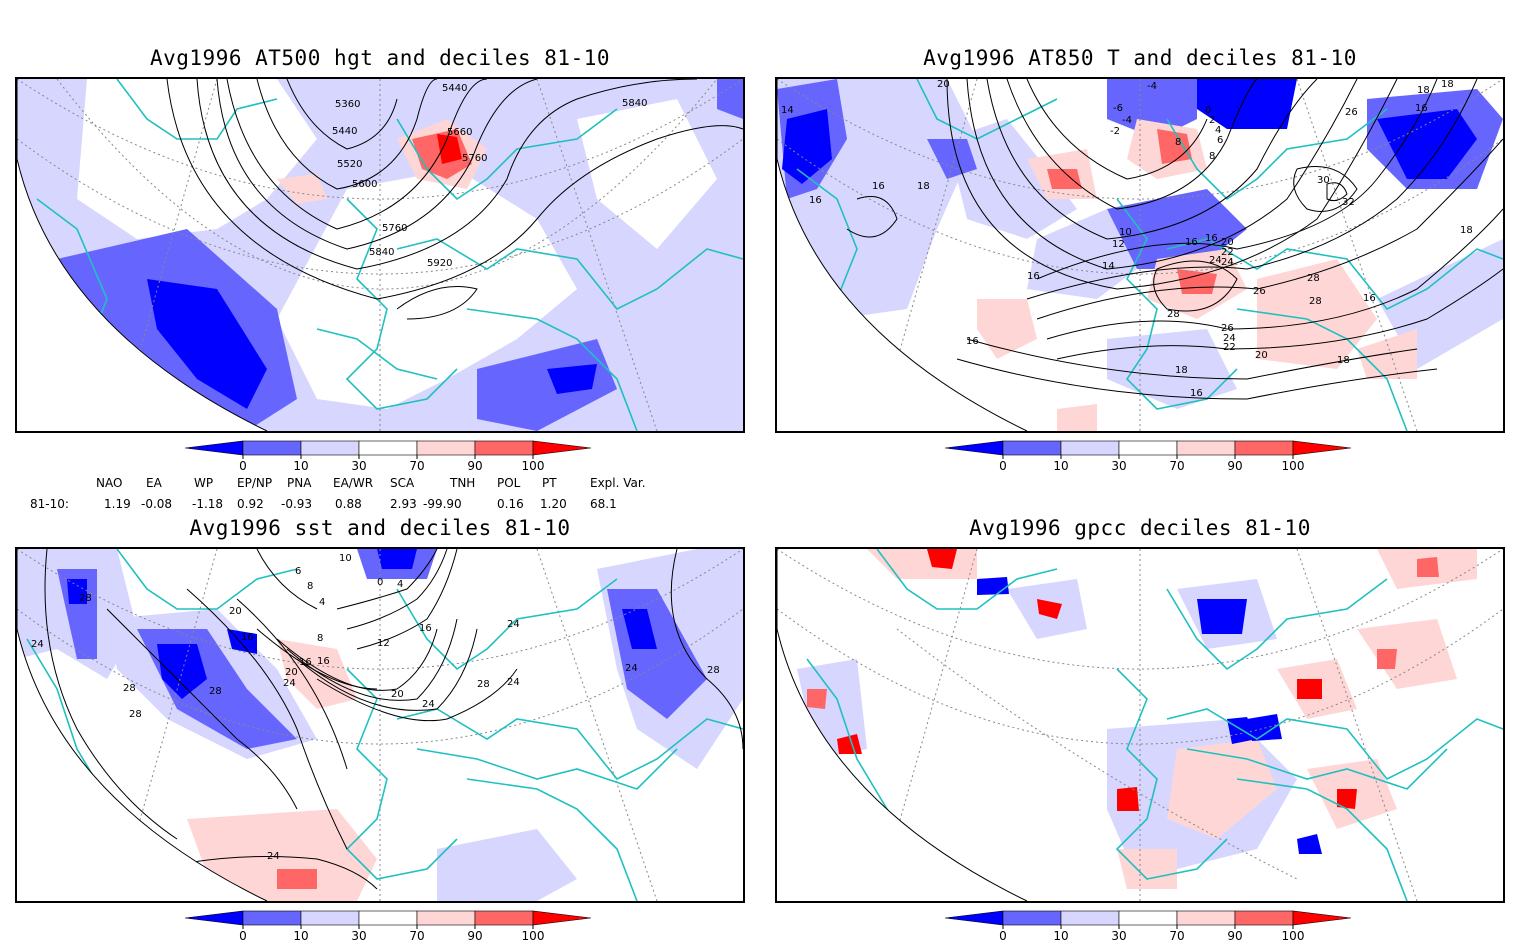 The image size is (1520, 945). Describe the element at coordinates (400, 584) in the screenshot. I see `contour-label: 4` at that location.